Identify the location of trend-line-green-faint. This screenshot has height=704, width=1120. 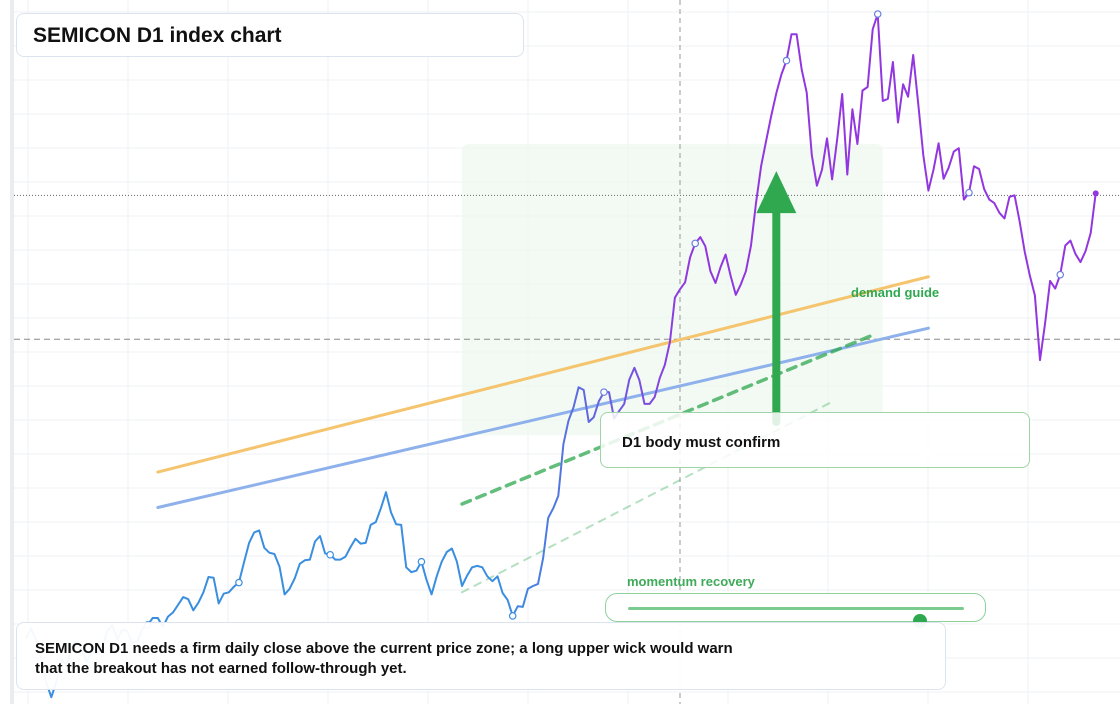
(647, 497).